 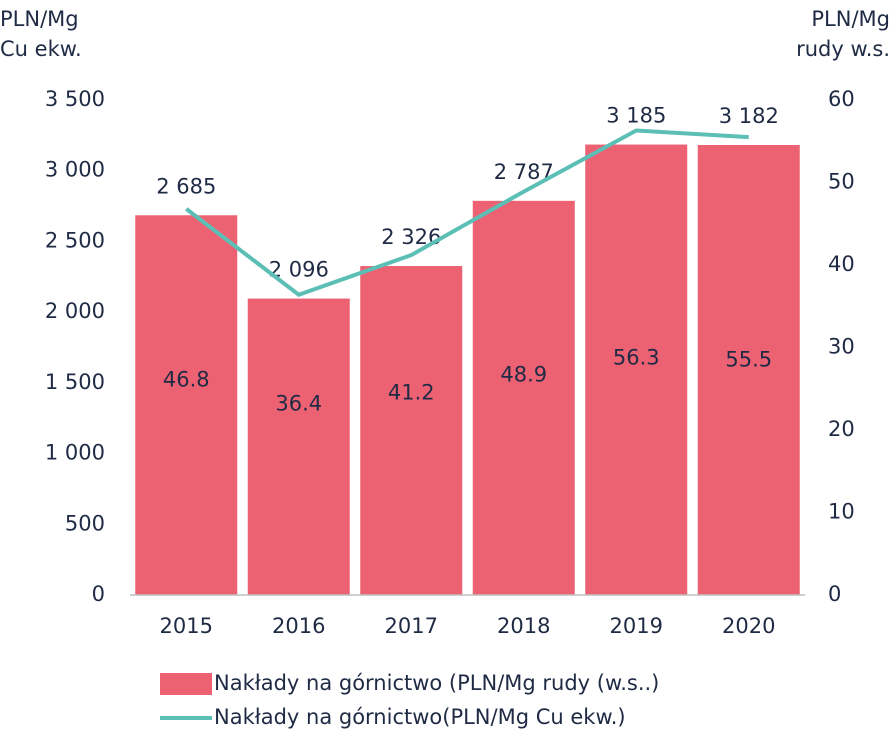 What do you see at coordinates (75, 382) in the screenshot?
I see `y-tick-label: 1 500` at bounding box center [75, 382].